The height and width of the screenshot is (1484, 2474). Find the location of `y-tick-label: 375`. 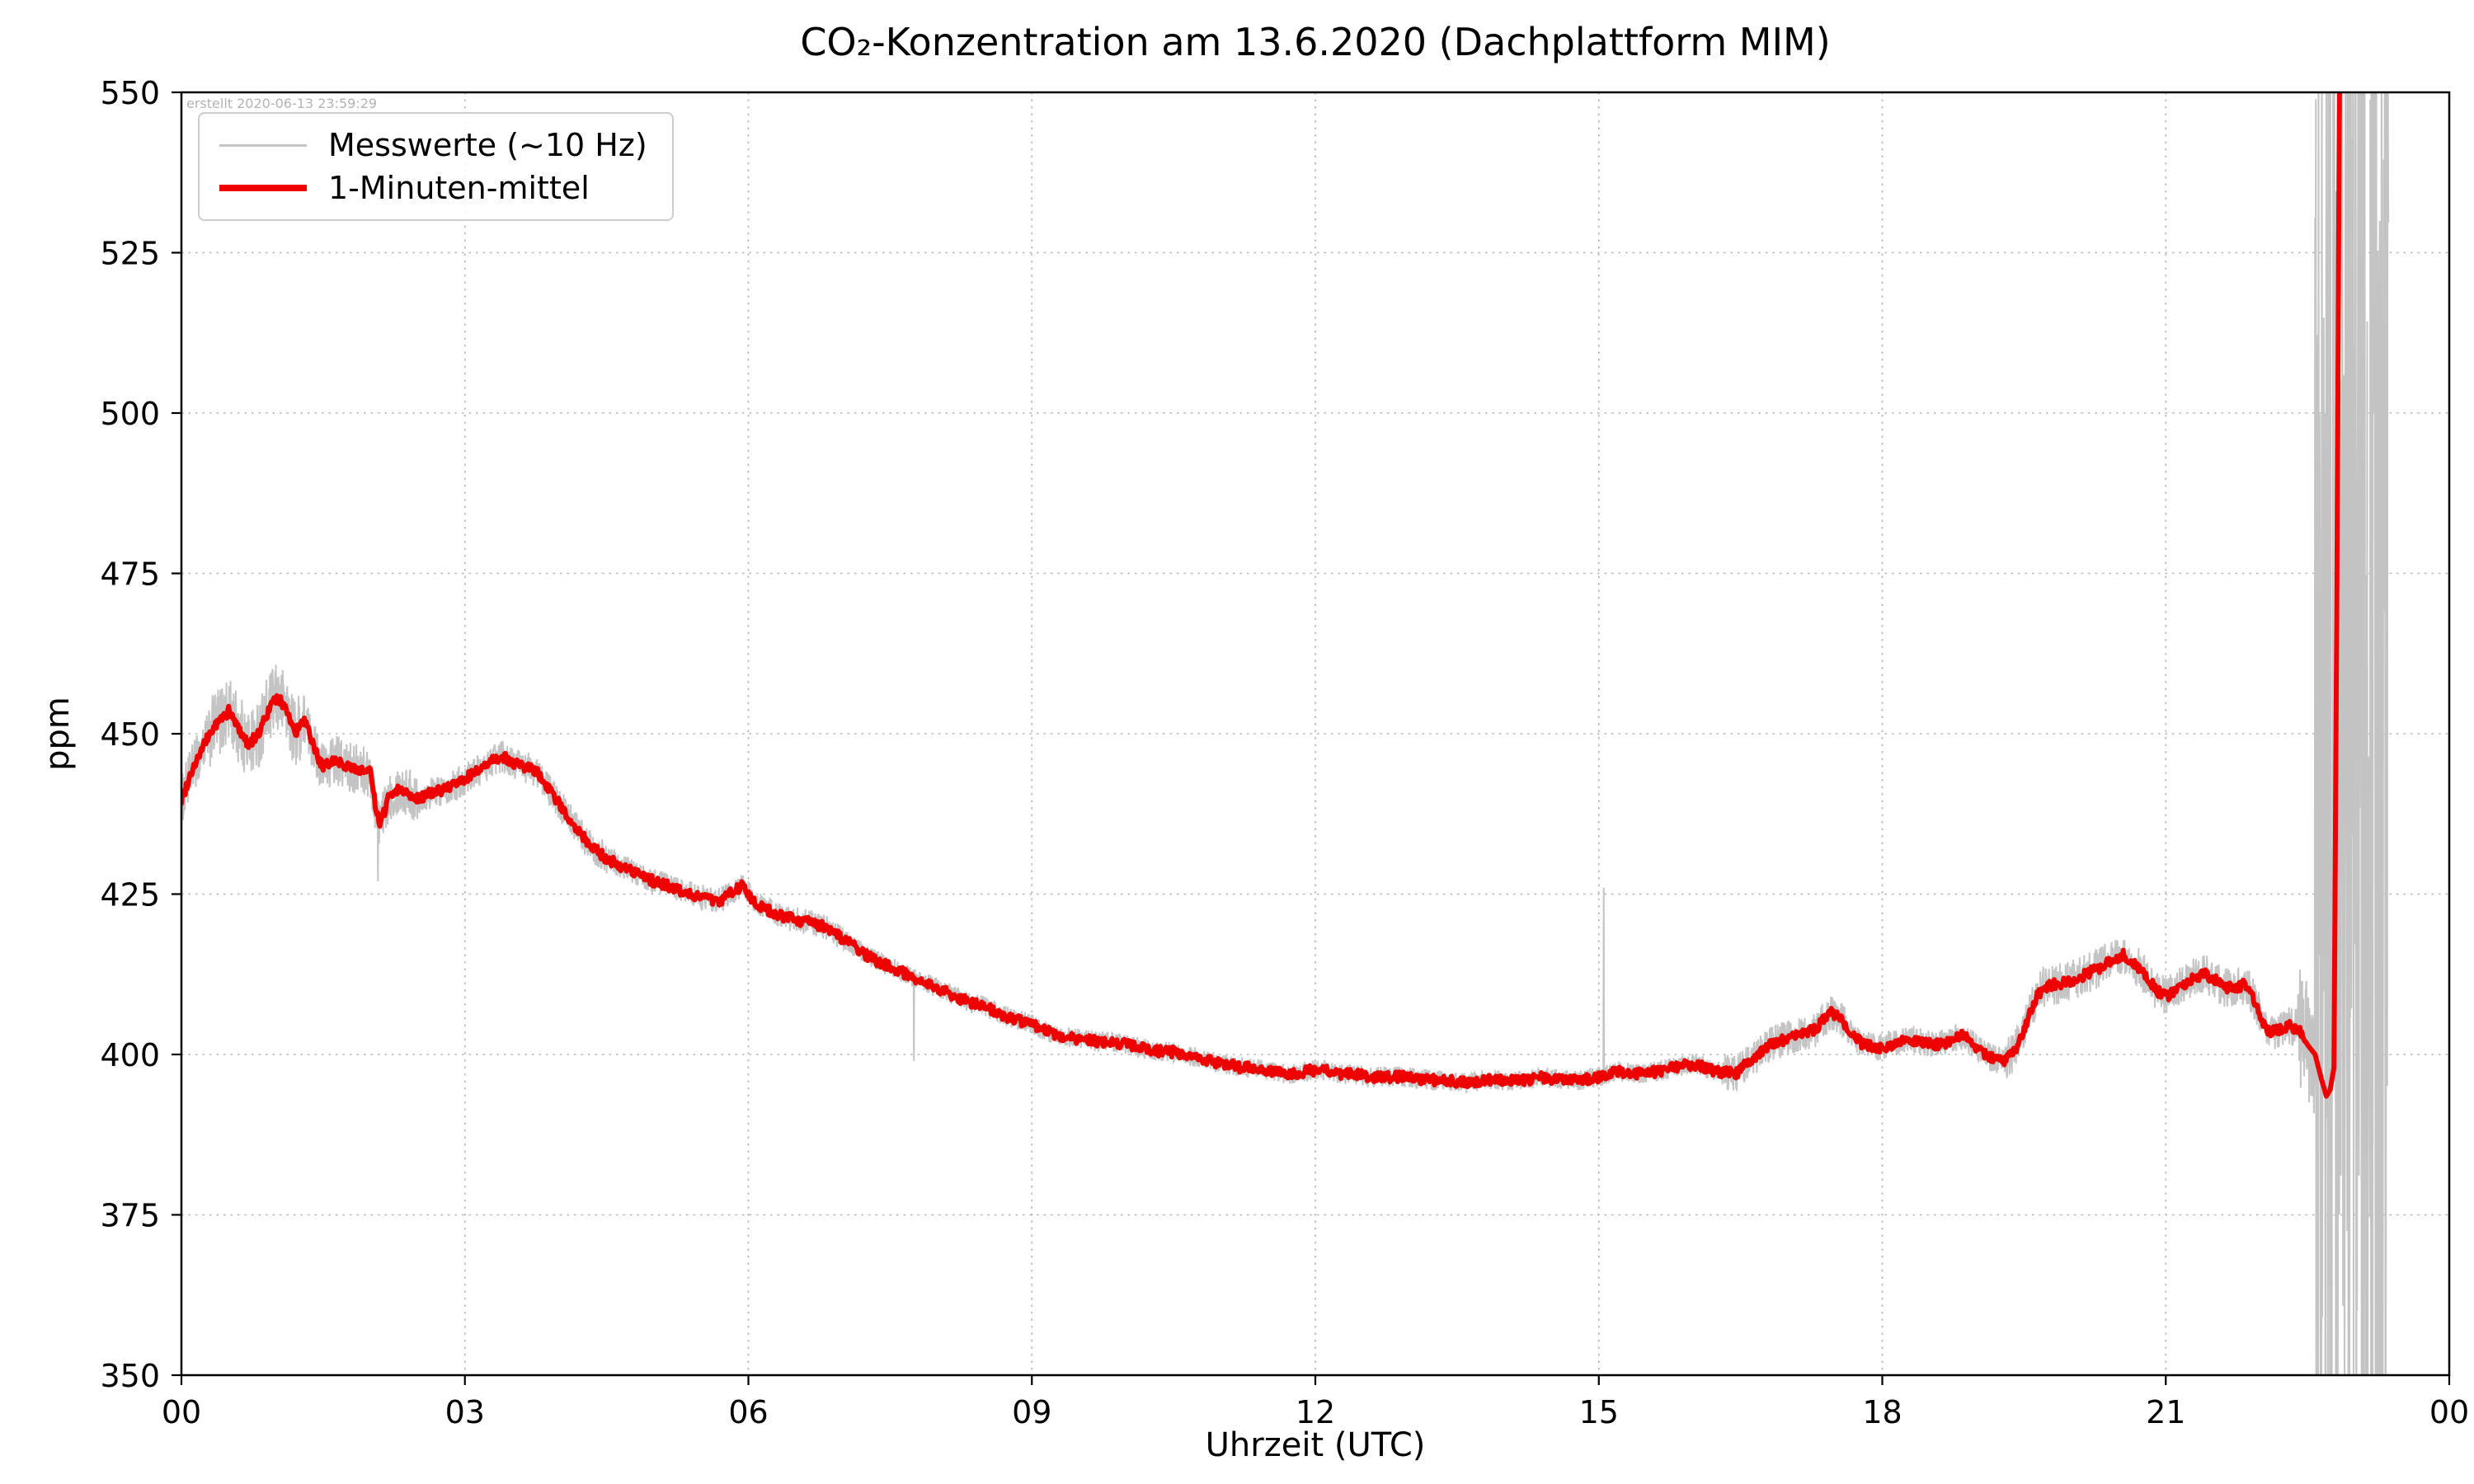

y-tick-label: 375 is located at coordinates (130, 1216).